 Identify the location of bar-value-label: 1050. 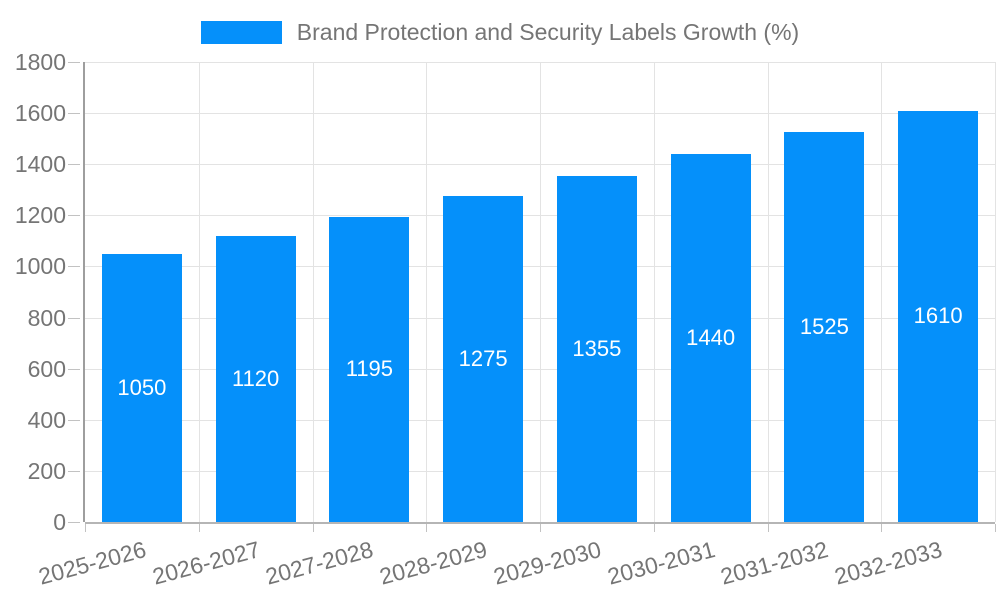
(142, 387).